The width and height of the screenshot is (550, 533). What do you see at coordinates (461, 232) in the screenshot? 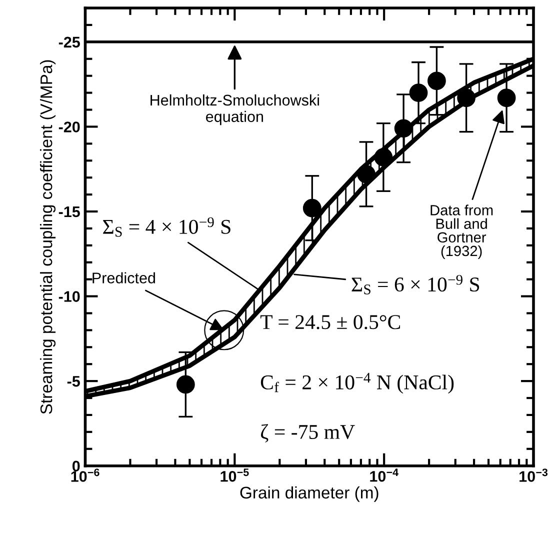
I see `legend-label: Data from Bull and Gortner (1932)` at bounding box center [461, 232].